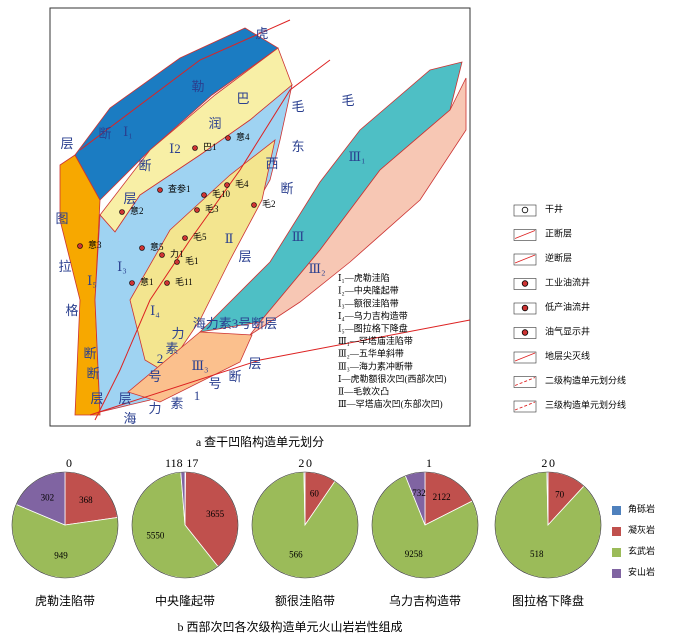 The width and height of the screenshot is (688, 640). I want to click on value-label: 3655, so click(215, 514).